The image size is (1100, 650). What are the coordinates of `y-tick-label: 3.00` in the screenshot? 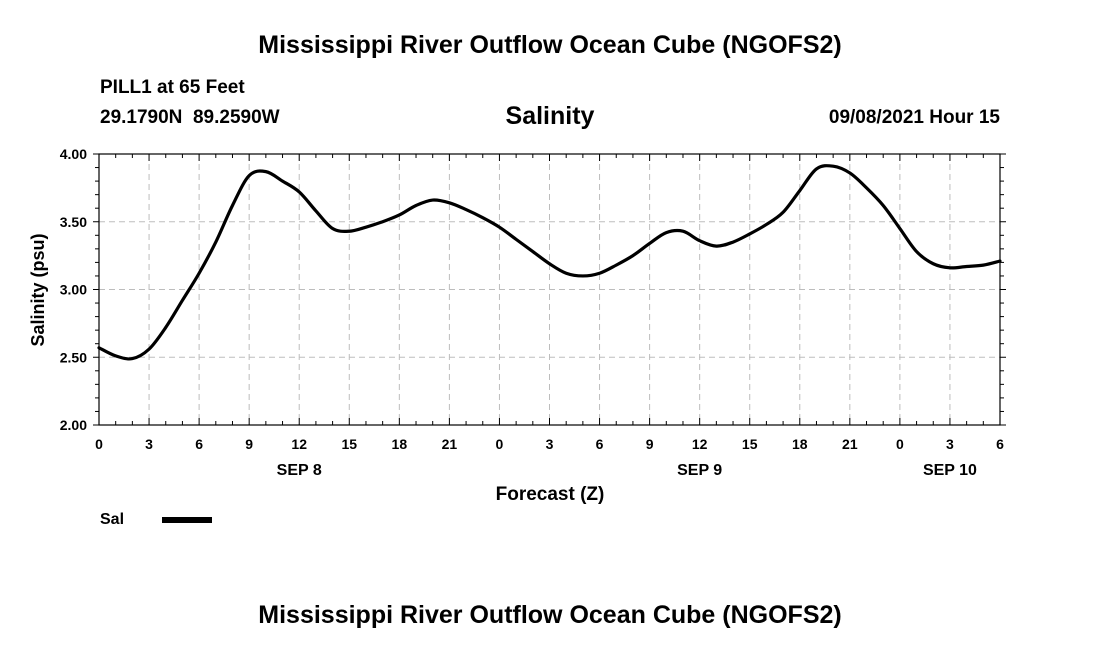 It's located at (73, 290).